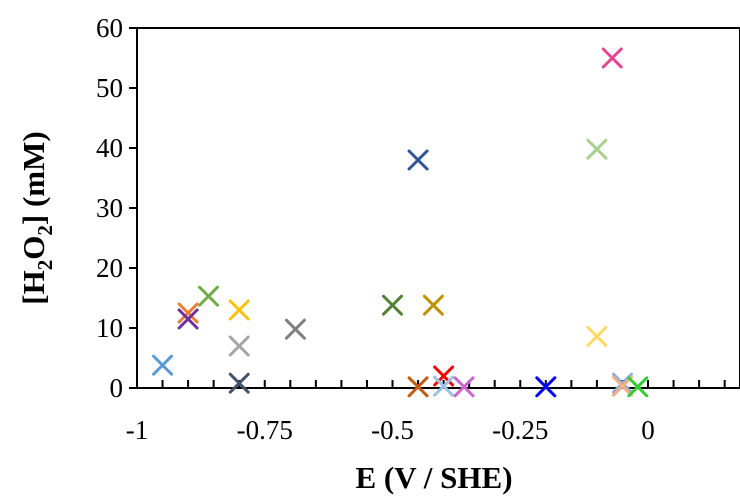  Describe the element at coordinates (648, 430) in the screenshot. I see `x-tick-label: 0` at that location.